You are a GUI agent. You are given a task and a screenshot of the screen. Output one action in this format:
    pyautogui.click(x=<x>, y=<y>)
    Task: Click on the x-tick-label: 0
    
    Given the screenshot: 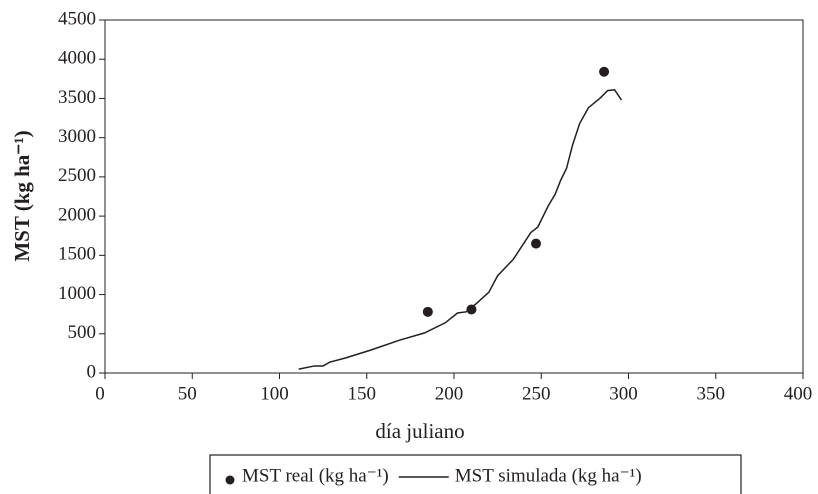 What is the action you would take?
    pyautogui.click(x=100, y=393)
    